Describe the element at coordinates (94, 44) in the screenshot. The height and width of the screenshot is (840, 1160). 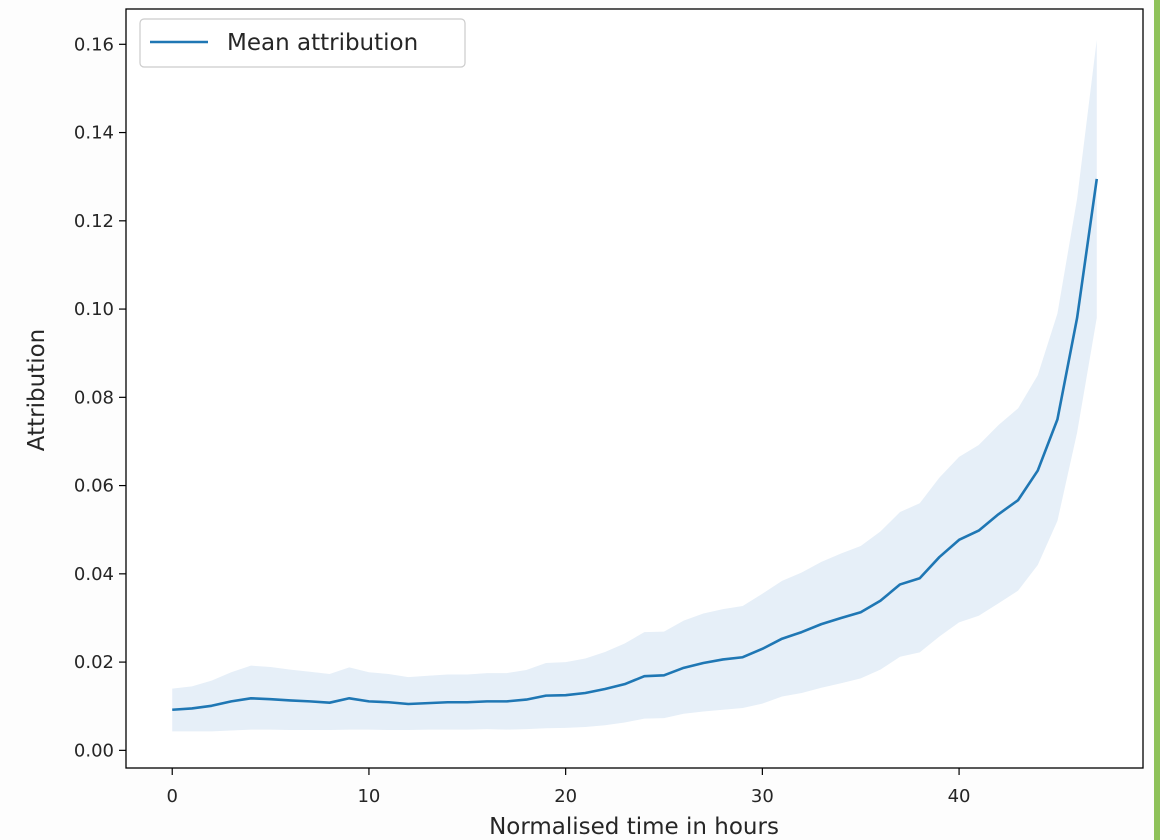
I see `y-tick-label: 0.16` at that location.